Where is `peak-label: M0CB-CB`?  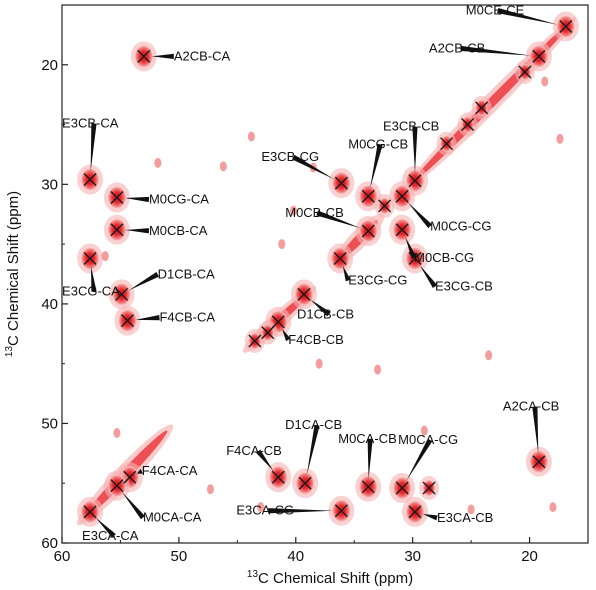
peak-label: M0CB-CB is located at coordinates (314, 212).